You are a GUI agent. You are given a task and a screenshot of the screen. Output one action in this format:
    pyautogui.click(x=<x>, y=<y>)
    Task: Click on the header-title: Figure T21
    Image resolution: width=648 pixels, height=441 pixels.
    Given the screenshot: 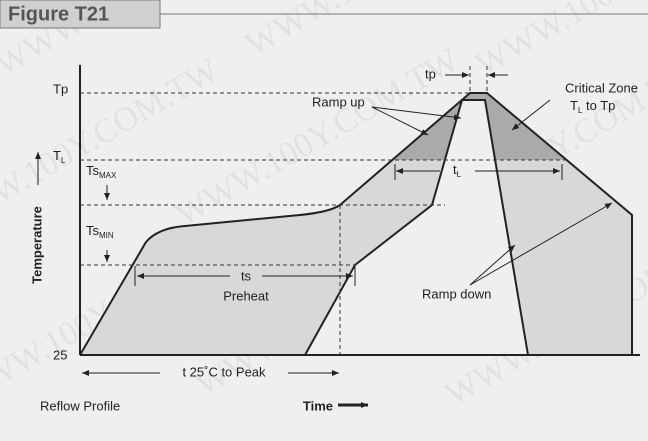 What is the action you would take?
    pyautogui.click(x=58, y=14)
    